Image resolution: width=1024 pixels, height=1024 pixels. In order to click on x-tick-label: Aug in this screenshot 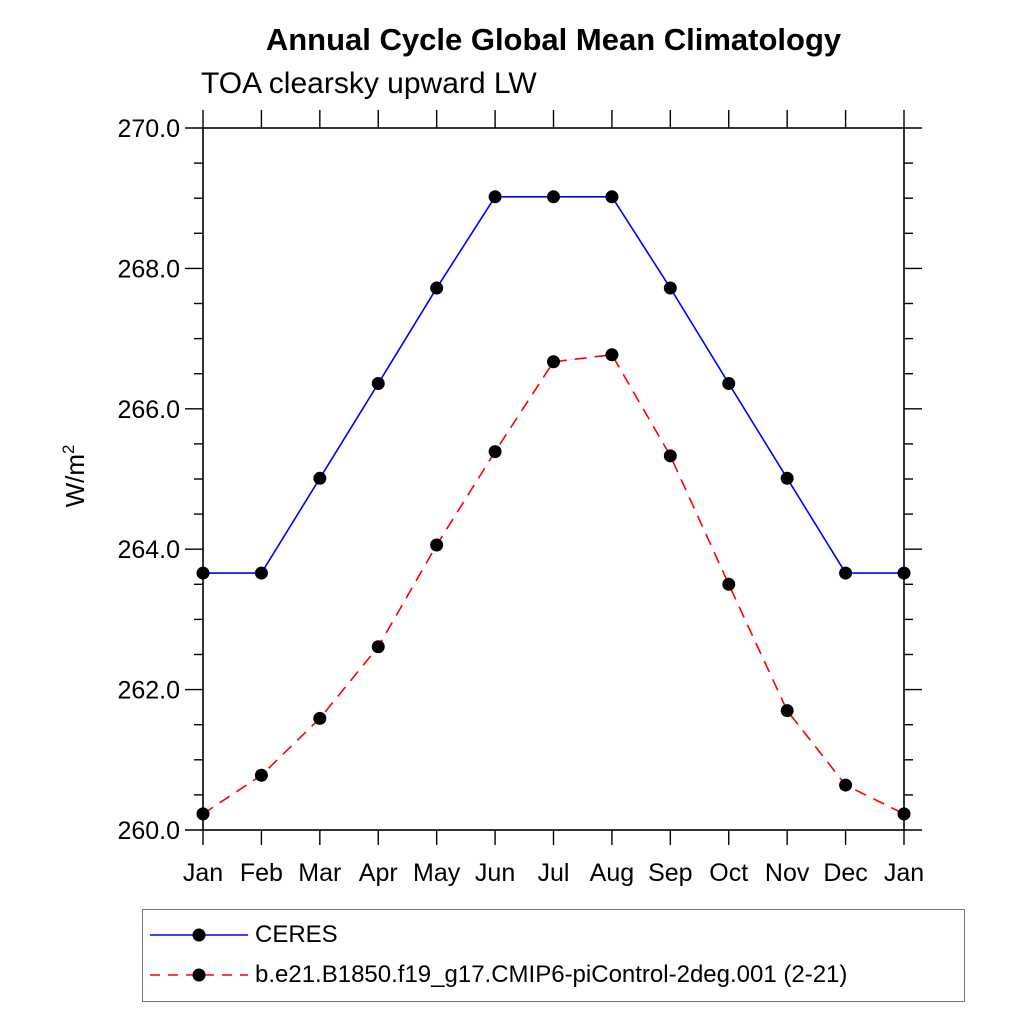, I will do `click(612, 873)`.